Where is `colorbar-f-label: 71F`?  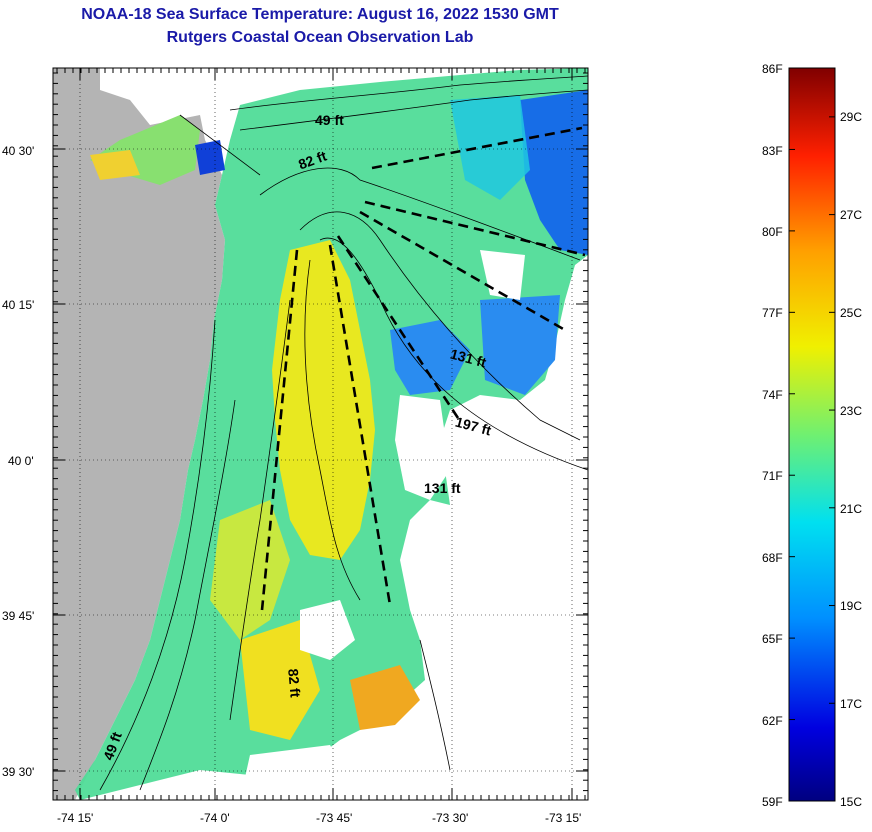 colorbar-f-label: 71F is located at coordinates (772, 476).